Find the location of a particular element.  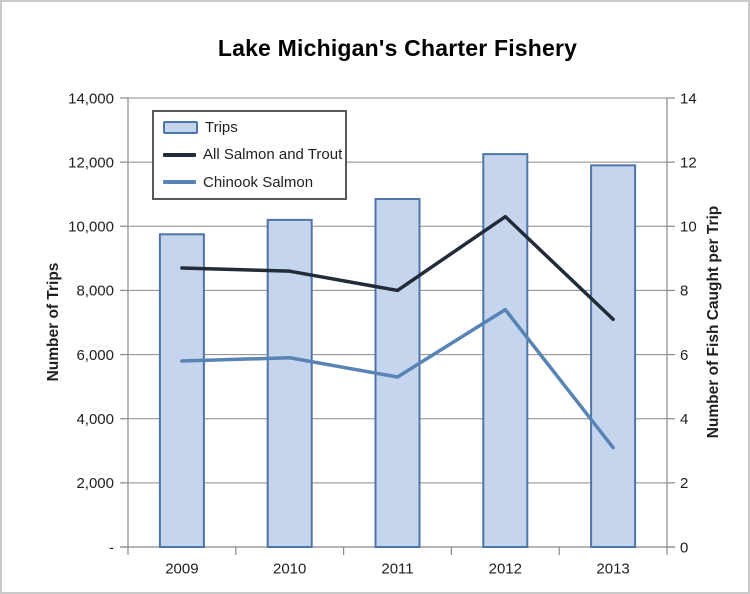

left-axis-tick-label: 6,000 is located at coordinates (95, 355).